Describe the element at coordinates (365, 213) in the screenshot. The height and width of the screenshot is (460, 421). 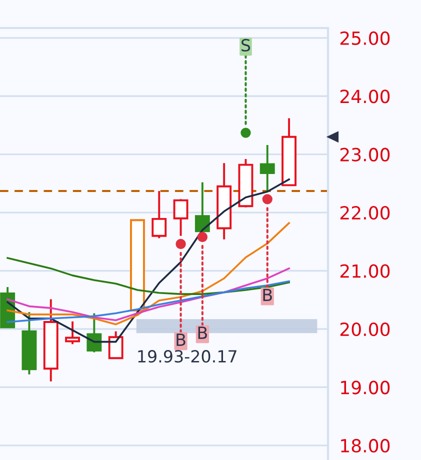
I see `y-tick-label: 22.00` at that location.